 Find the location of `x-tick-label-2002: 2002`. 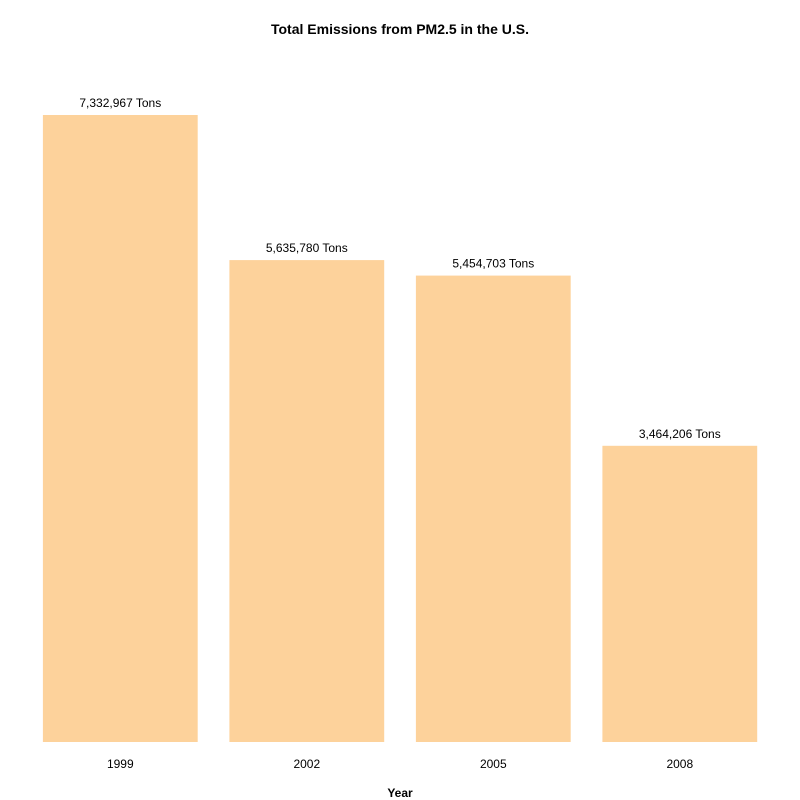

x-tick-label-2002: 2002 is located at coordinates (306, 764).